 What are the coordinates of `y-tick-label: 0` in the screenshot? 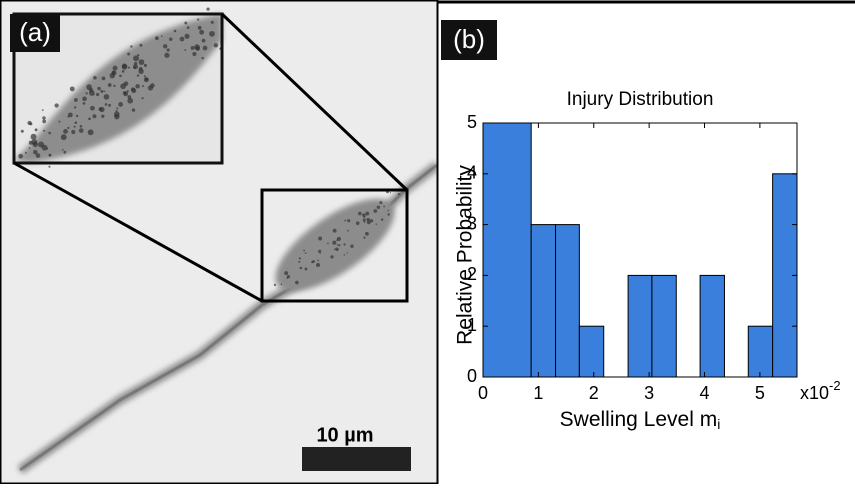 It's located at (472, 376).